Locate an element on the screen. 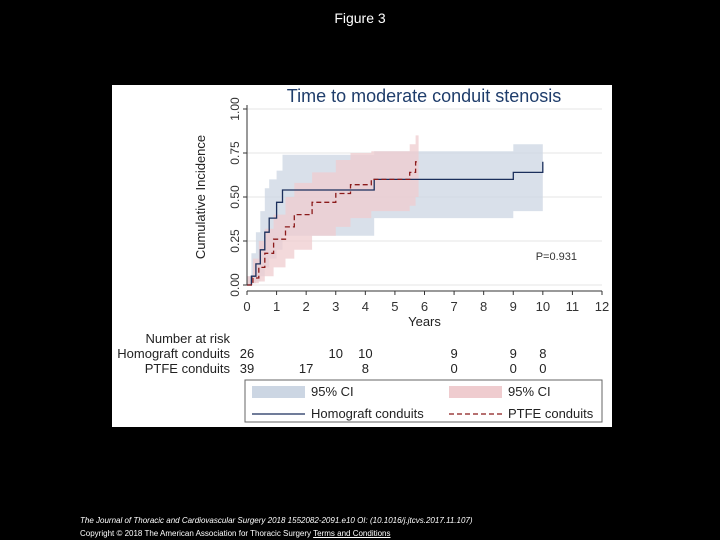  x-tick-label: 9 is located at coordinates (513, 306).